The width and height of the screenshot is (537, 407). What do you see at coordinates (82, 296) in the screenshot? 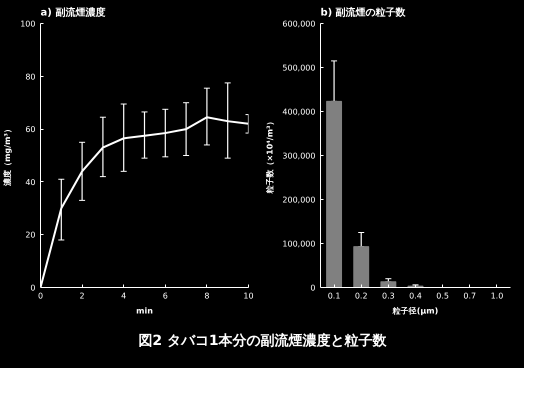
I see `x-tick-label: 2` at bounding box center [82, 296].